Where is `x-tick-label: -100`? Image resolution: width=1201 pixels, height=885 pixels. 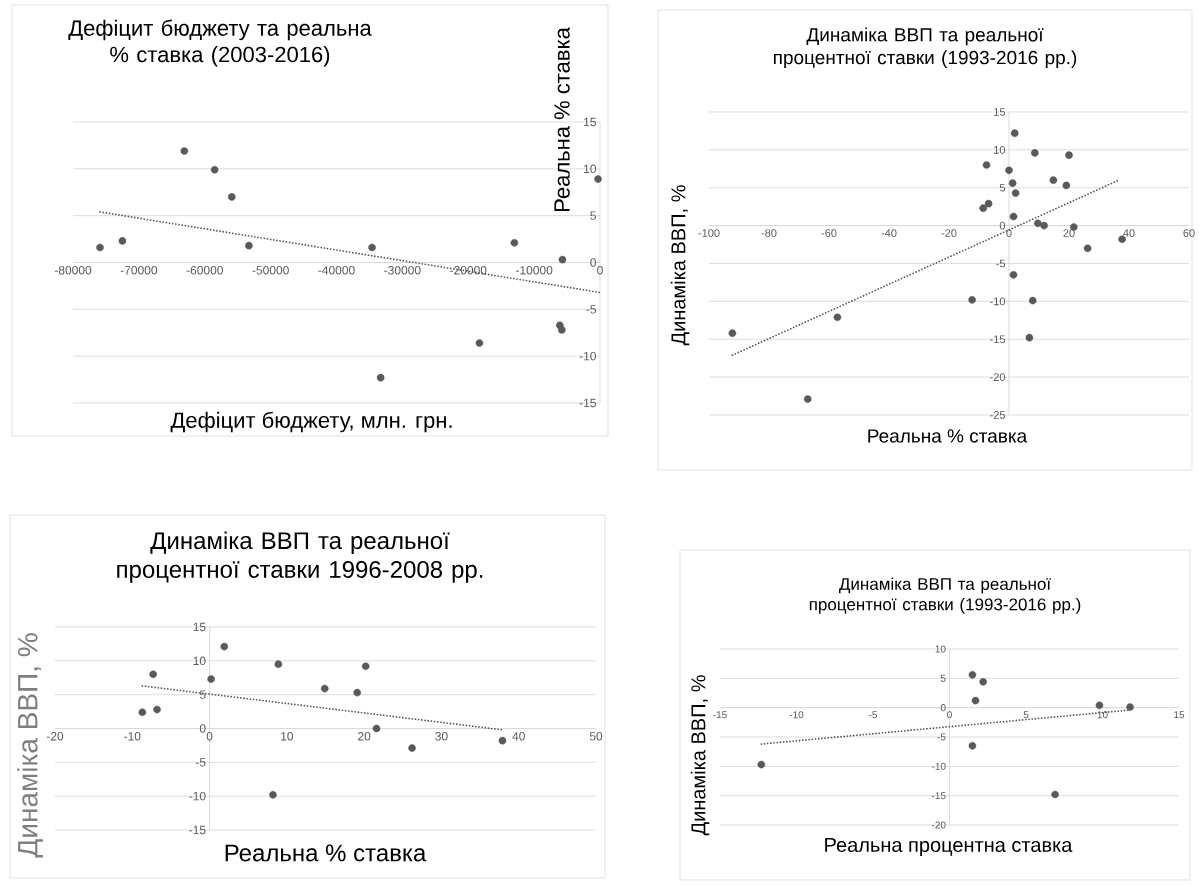
x-tick-label: -100 is located at coordinates (709, 233).